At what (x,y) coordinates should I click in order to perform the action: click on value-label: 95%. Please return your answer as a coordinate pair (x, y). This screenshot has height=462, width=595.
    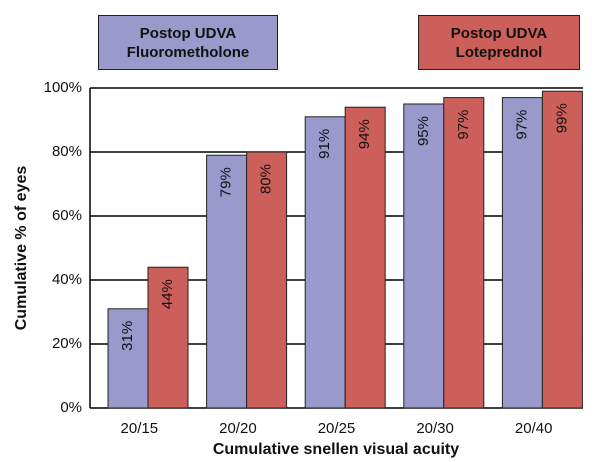
    Looking at the image, I should click on (423, 131).